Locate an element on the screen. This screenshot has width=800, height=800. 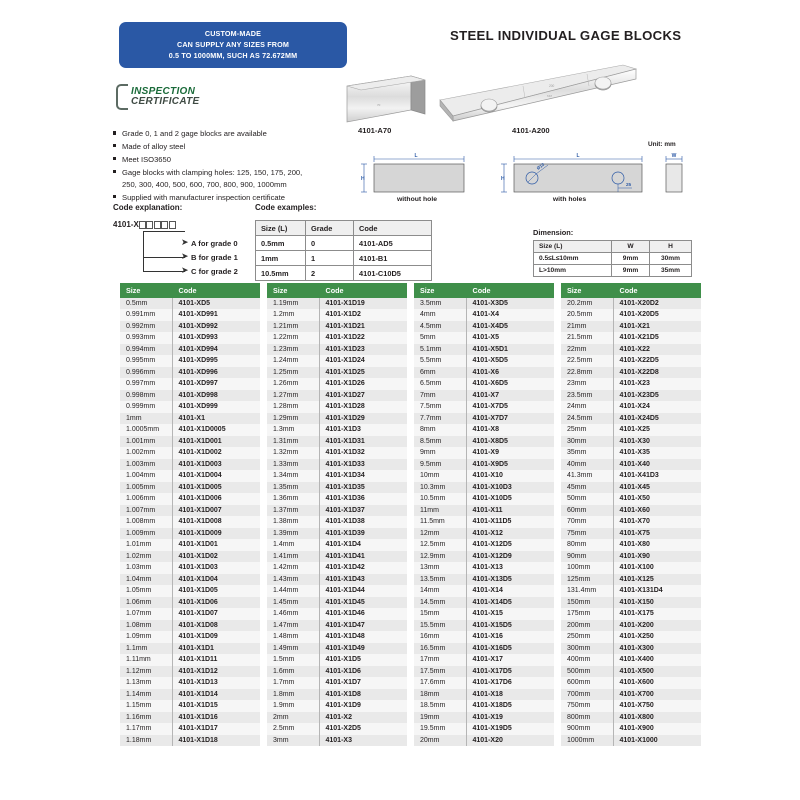
table-row: 75mm 4101-X75 is located at coordinates (631, 533).